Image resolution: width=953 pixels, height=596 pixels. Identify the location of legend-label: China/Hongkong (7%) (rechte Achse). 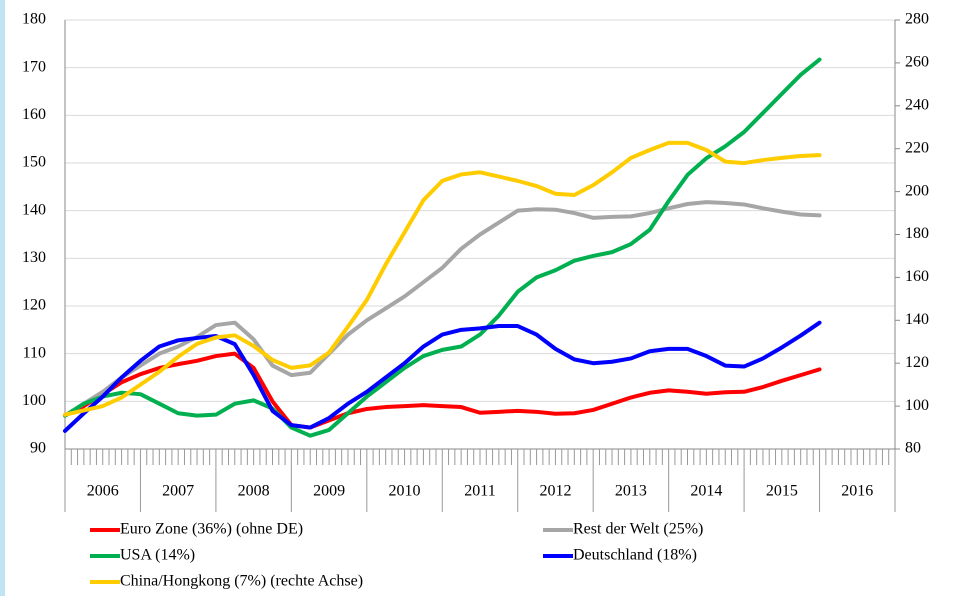
(241, 581).